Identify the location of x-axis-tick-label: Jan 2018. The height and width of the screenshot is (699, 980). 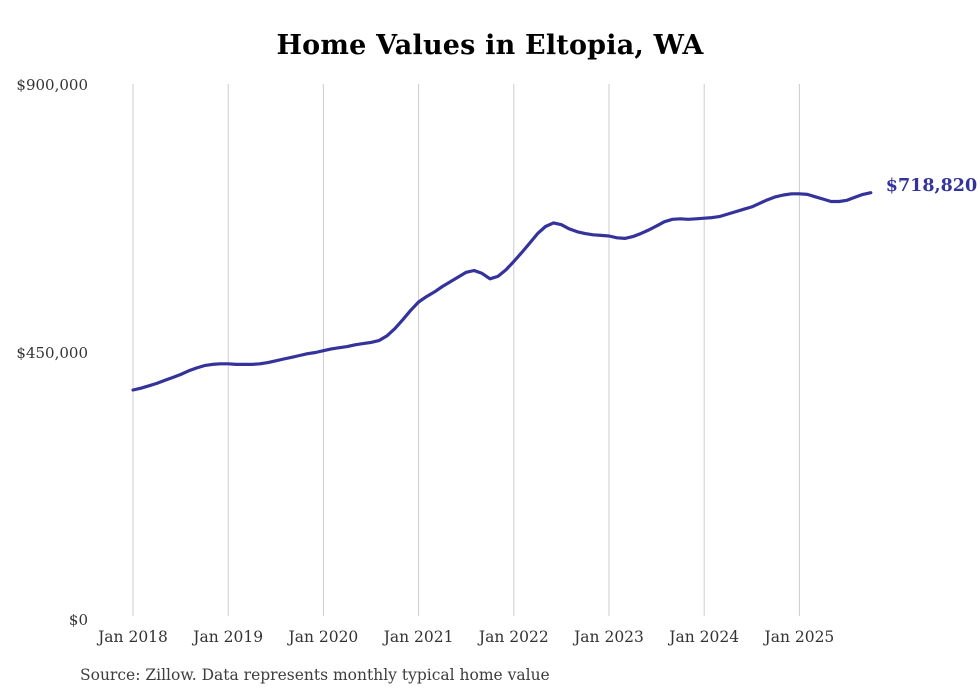
(133, 637).